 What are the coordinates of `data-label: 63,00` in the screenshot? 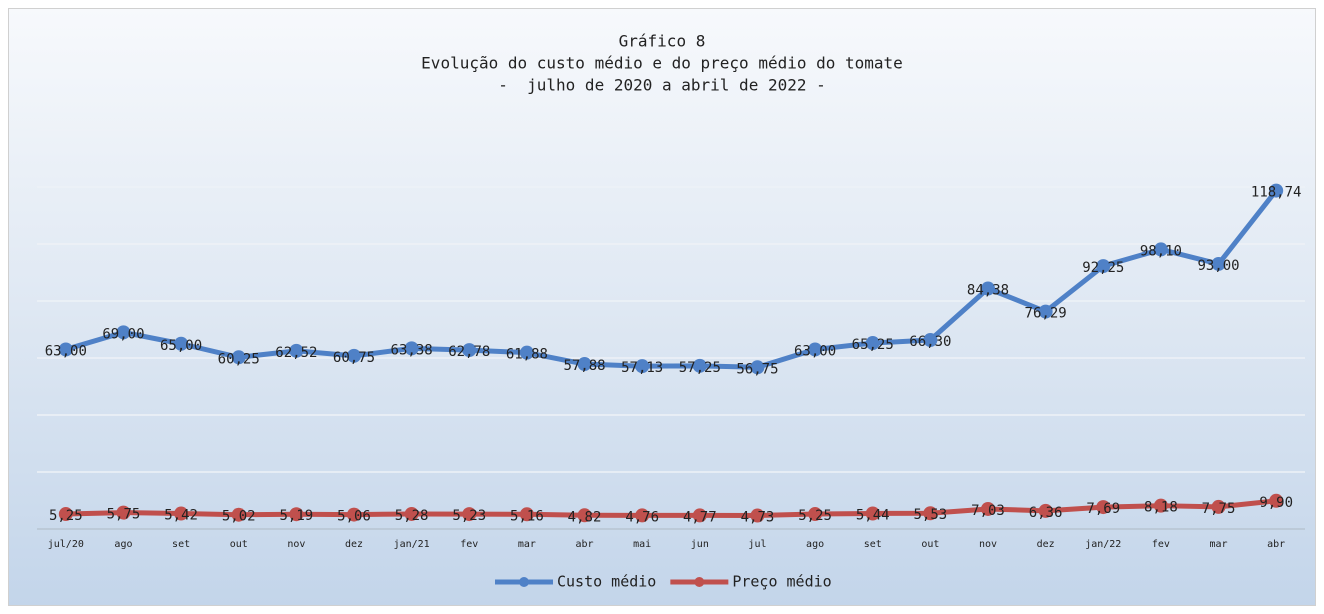 It's located at (815, 351).